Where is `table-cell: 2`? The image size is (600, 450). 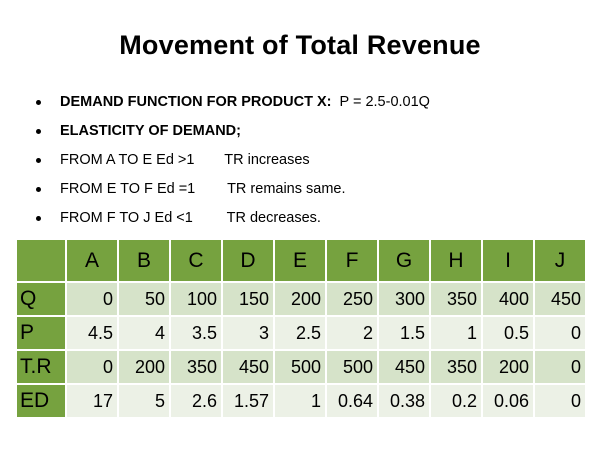
table-cell: 2 is located at coordinates (352, 333).